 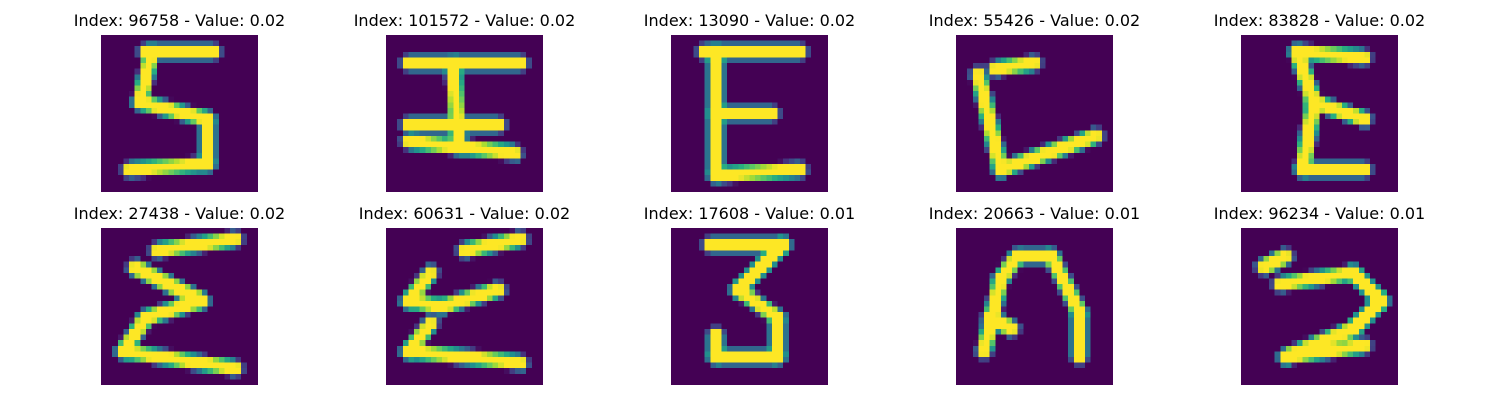 I want to click on image-cell: Index: 96234 - Value: 0.01, so click(x=1319, y=300).